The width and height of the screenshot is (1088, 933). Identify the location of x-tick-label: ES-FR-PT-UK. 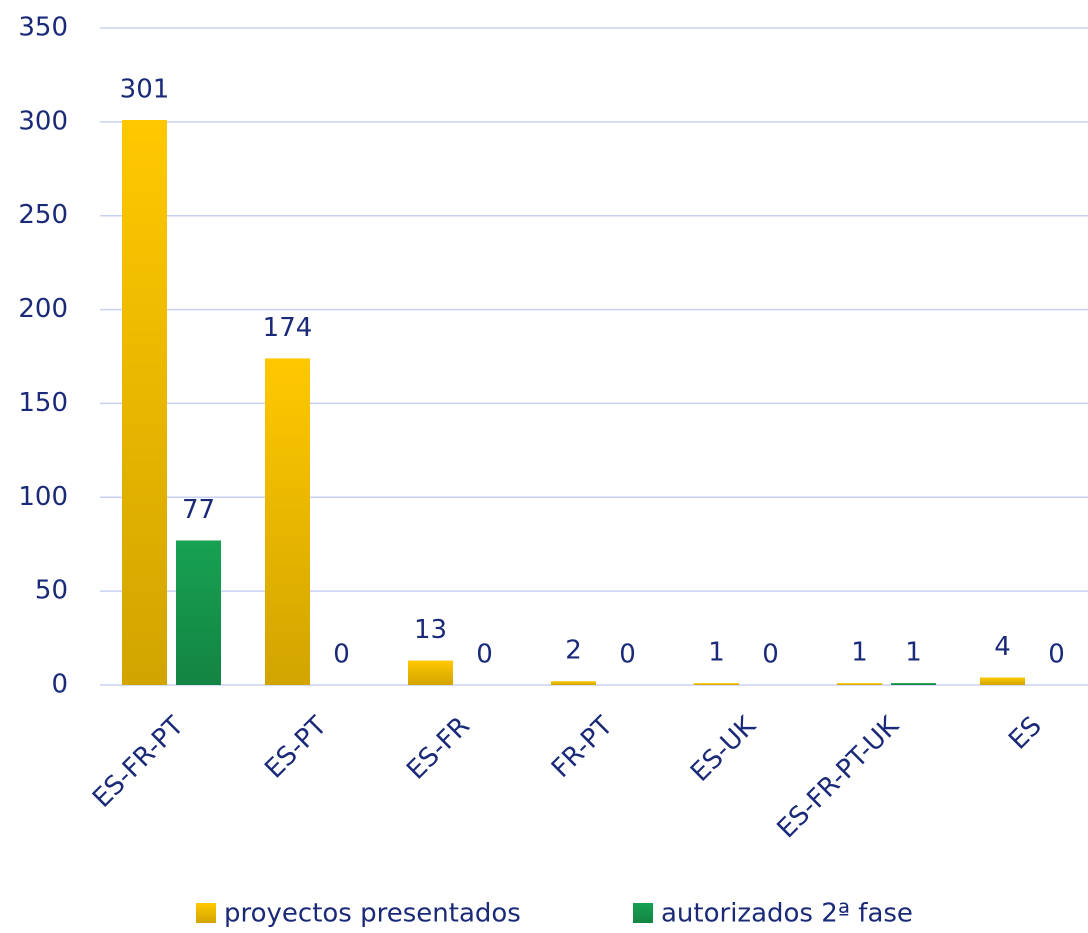
(839, 777).